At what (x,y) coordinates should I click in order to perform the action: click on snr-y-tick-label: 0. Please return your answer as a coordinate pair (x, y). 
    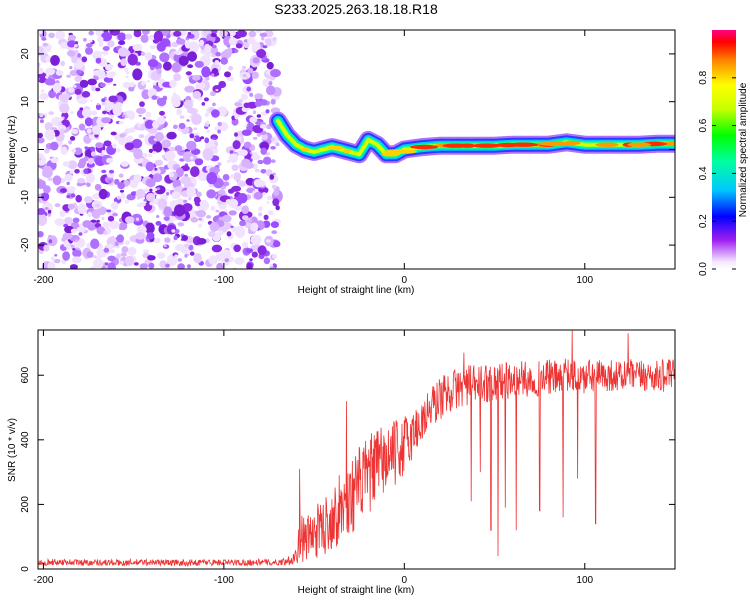
    Looking at the image, I should click on (25, 569).